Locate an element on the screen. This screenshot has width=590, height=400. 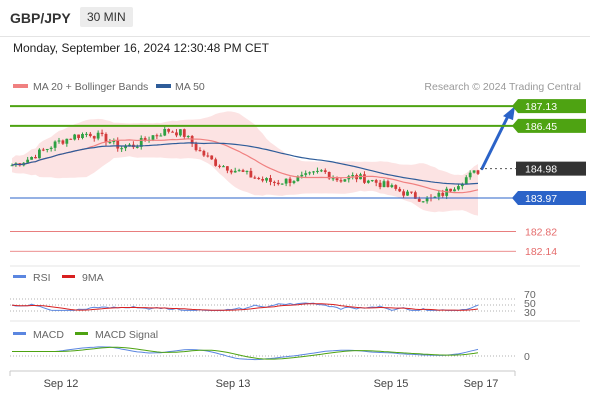
rsi-level-30: 30 is located at coordinates (530, 313).